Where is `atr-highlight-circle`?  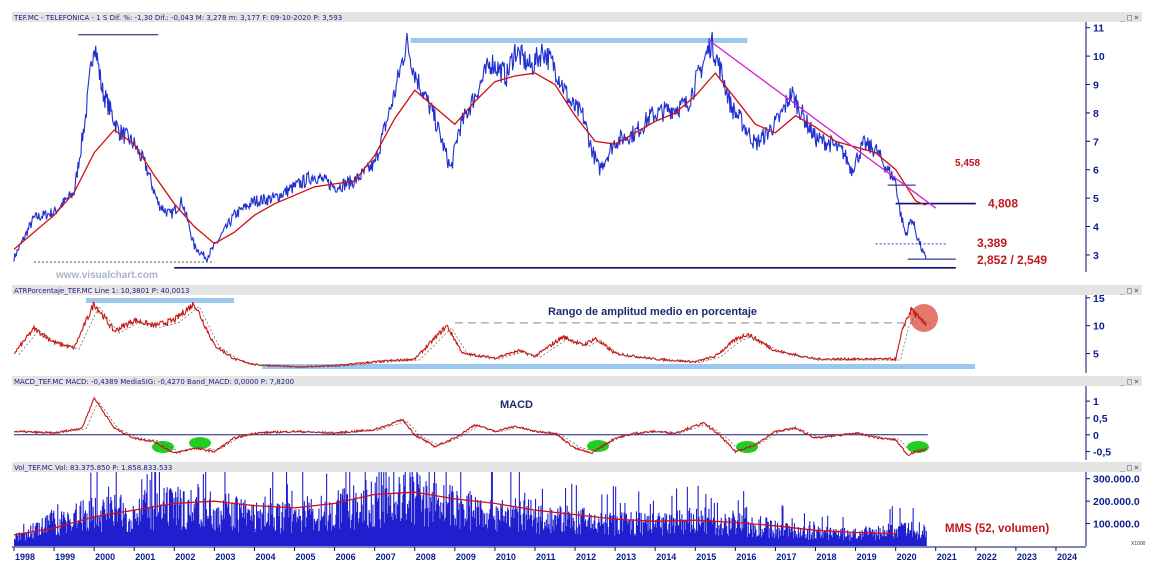
atr-highlight-circle is located at coordinates (924, 318).